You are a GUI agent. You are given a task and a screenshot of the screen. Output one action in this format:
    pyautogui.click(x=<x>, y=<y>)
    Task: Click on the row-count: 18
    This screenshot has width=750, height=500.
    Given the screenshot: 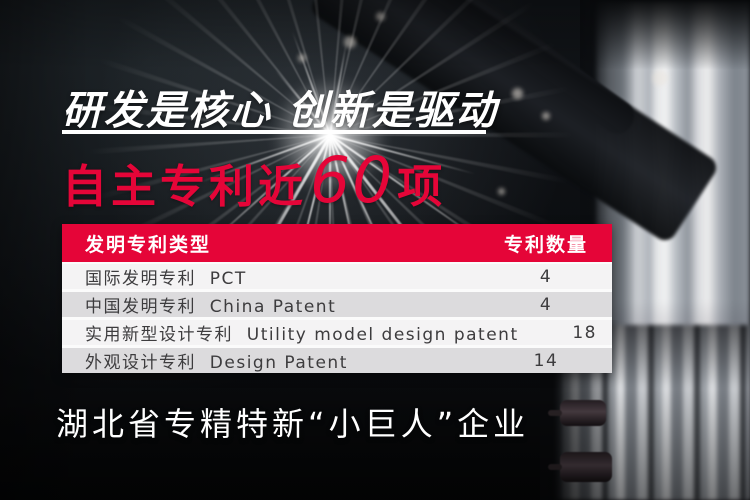 What is the action you would take?
    pyautogui.click(x=584, y=332)
    